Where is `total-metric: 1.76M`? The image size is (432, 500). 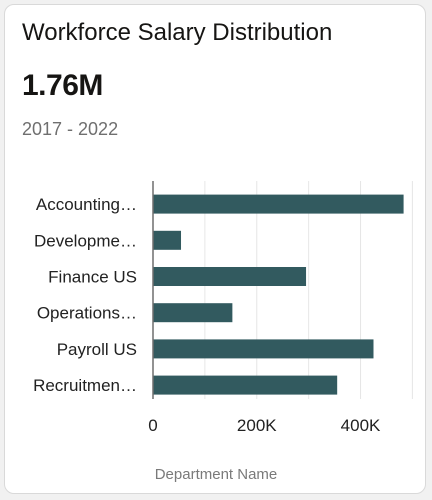
total-metric: 1.76M is located at coordinates (62, 85).